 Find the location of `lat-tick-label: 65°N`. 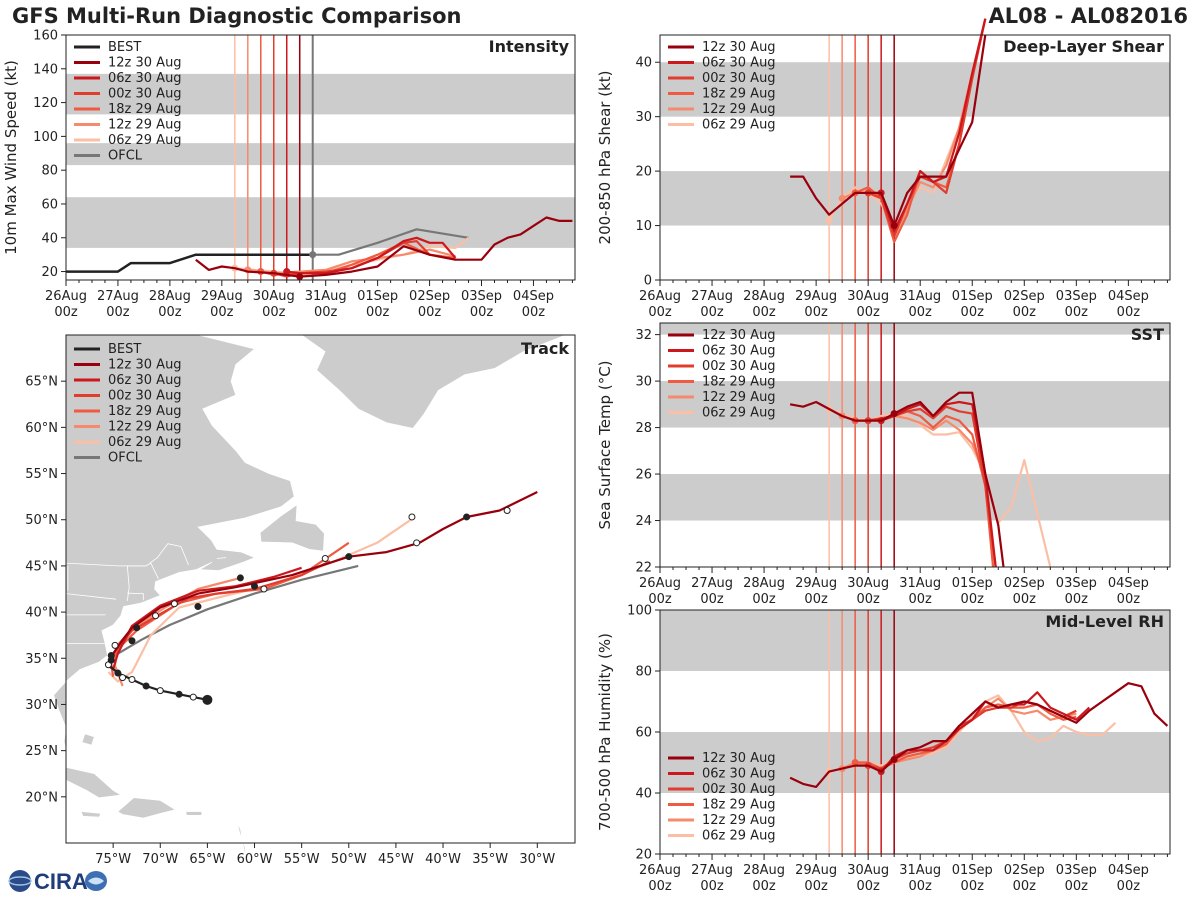

lat-tick-label: 65°N is located at coordinates (41, 382).